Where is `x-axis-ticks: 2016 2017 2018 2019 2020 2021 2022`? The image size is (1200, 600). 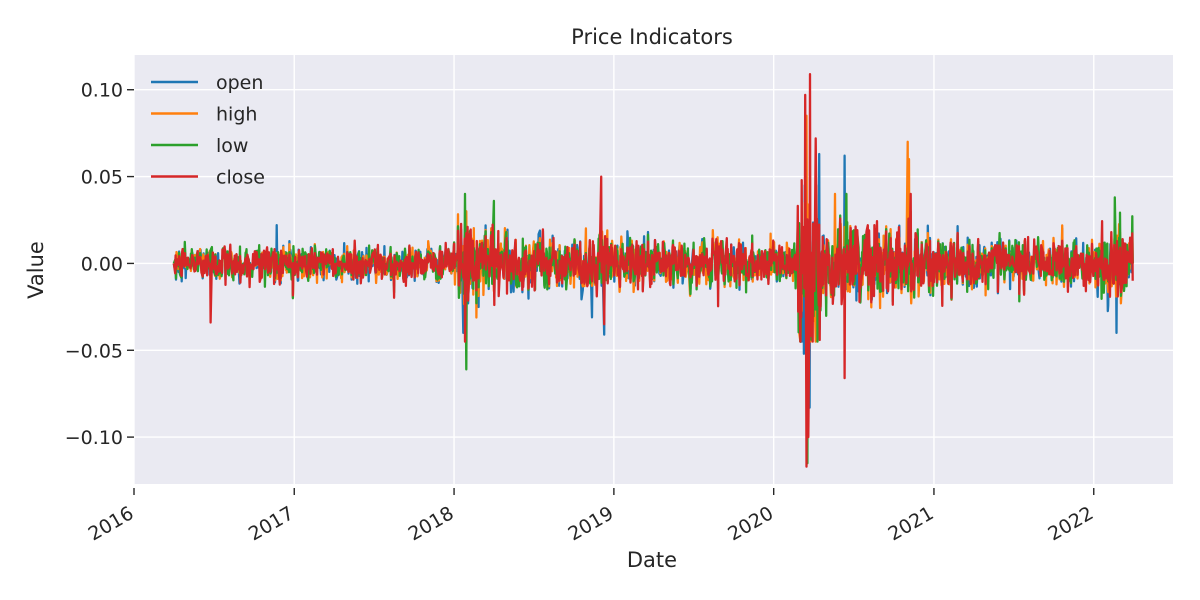
x-axis-ticks: 2016 2017 2018 2019 2020 2021 2022 is located at coordinates (591, 517).